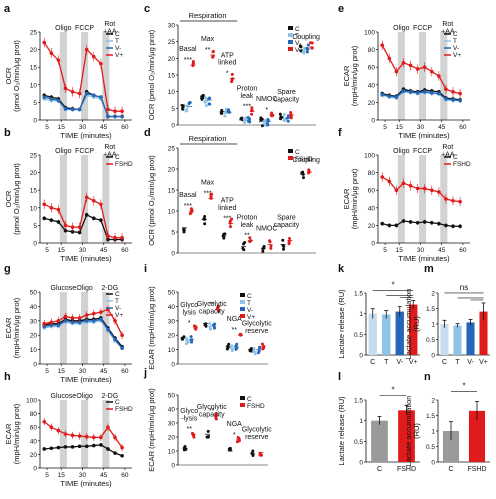 The image size is (496, 499). I want to click on y-tick-label: 25, so click(34, 33).